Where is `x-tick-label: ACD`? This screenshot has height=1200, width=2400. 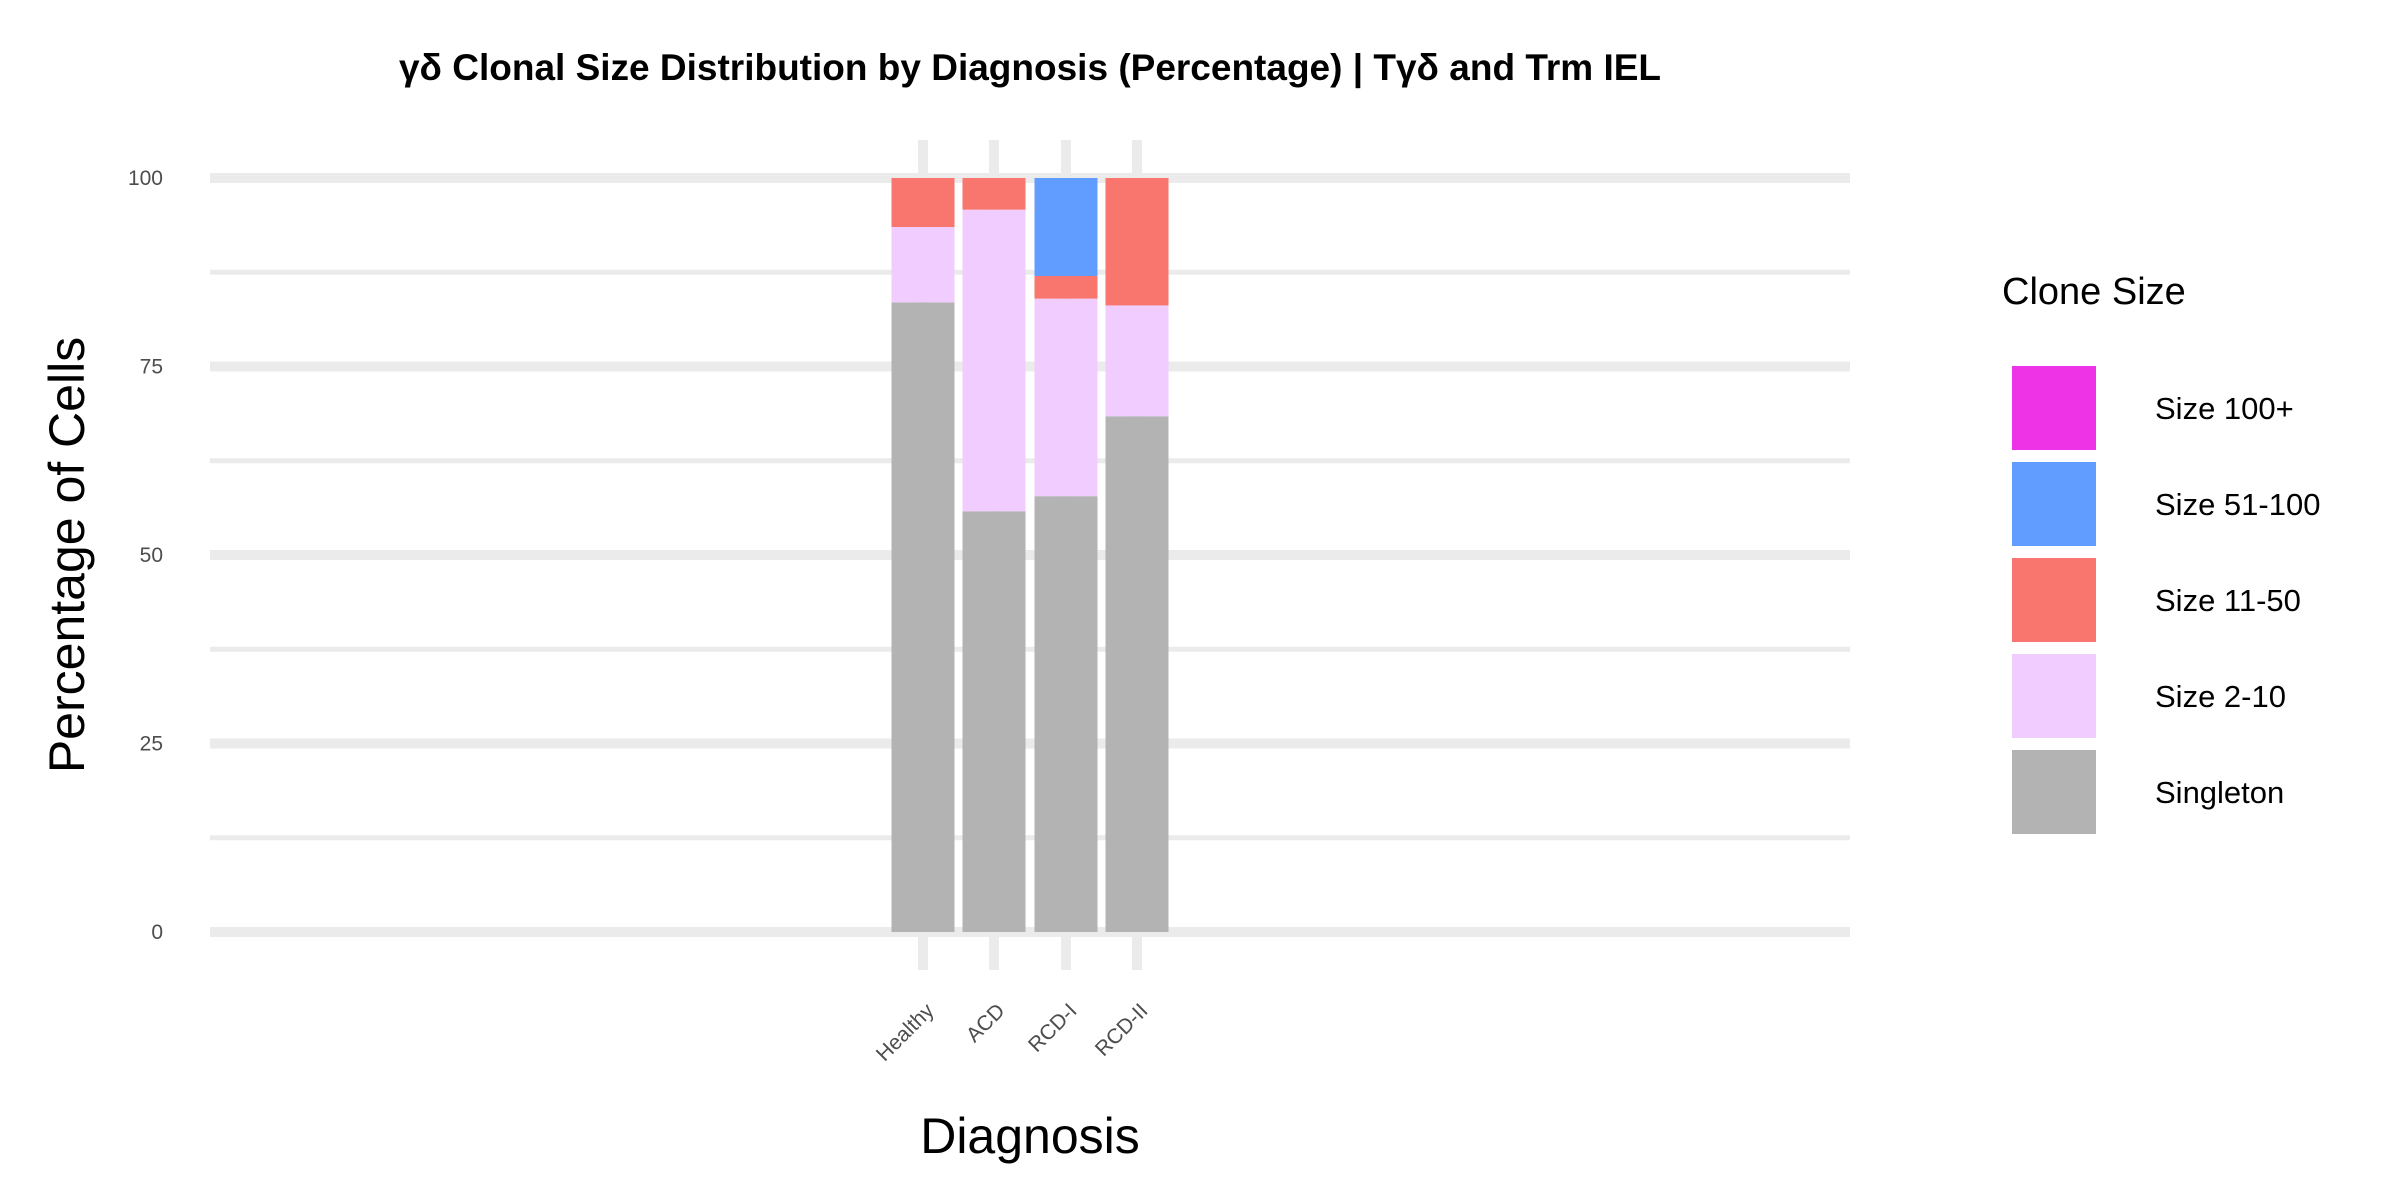
x-tick-label: ACD is located at coordinates (986, 1023).